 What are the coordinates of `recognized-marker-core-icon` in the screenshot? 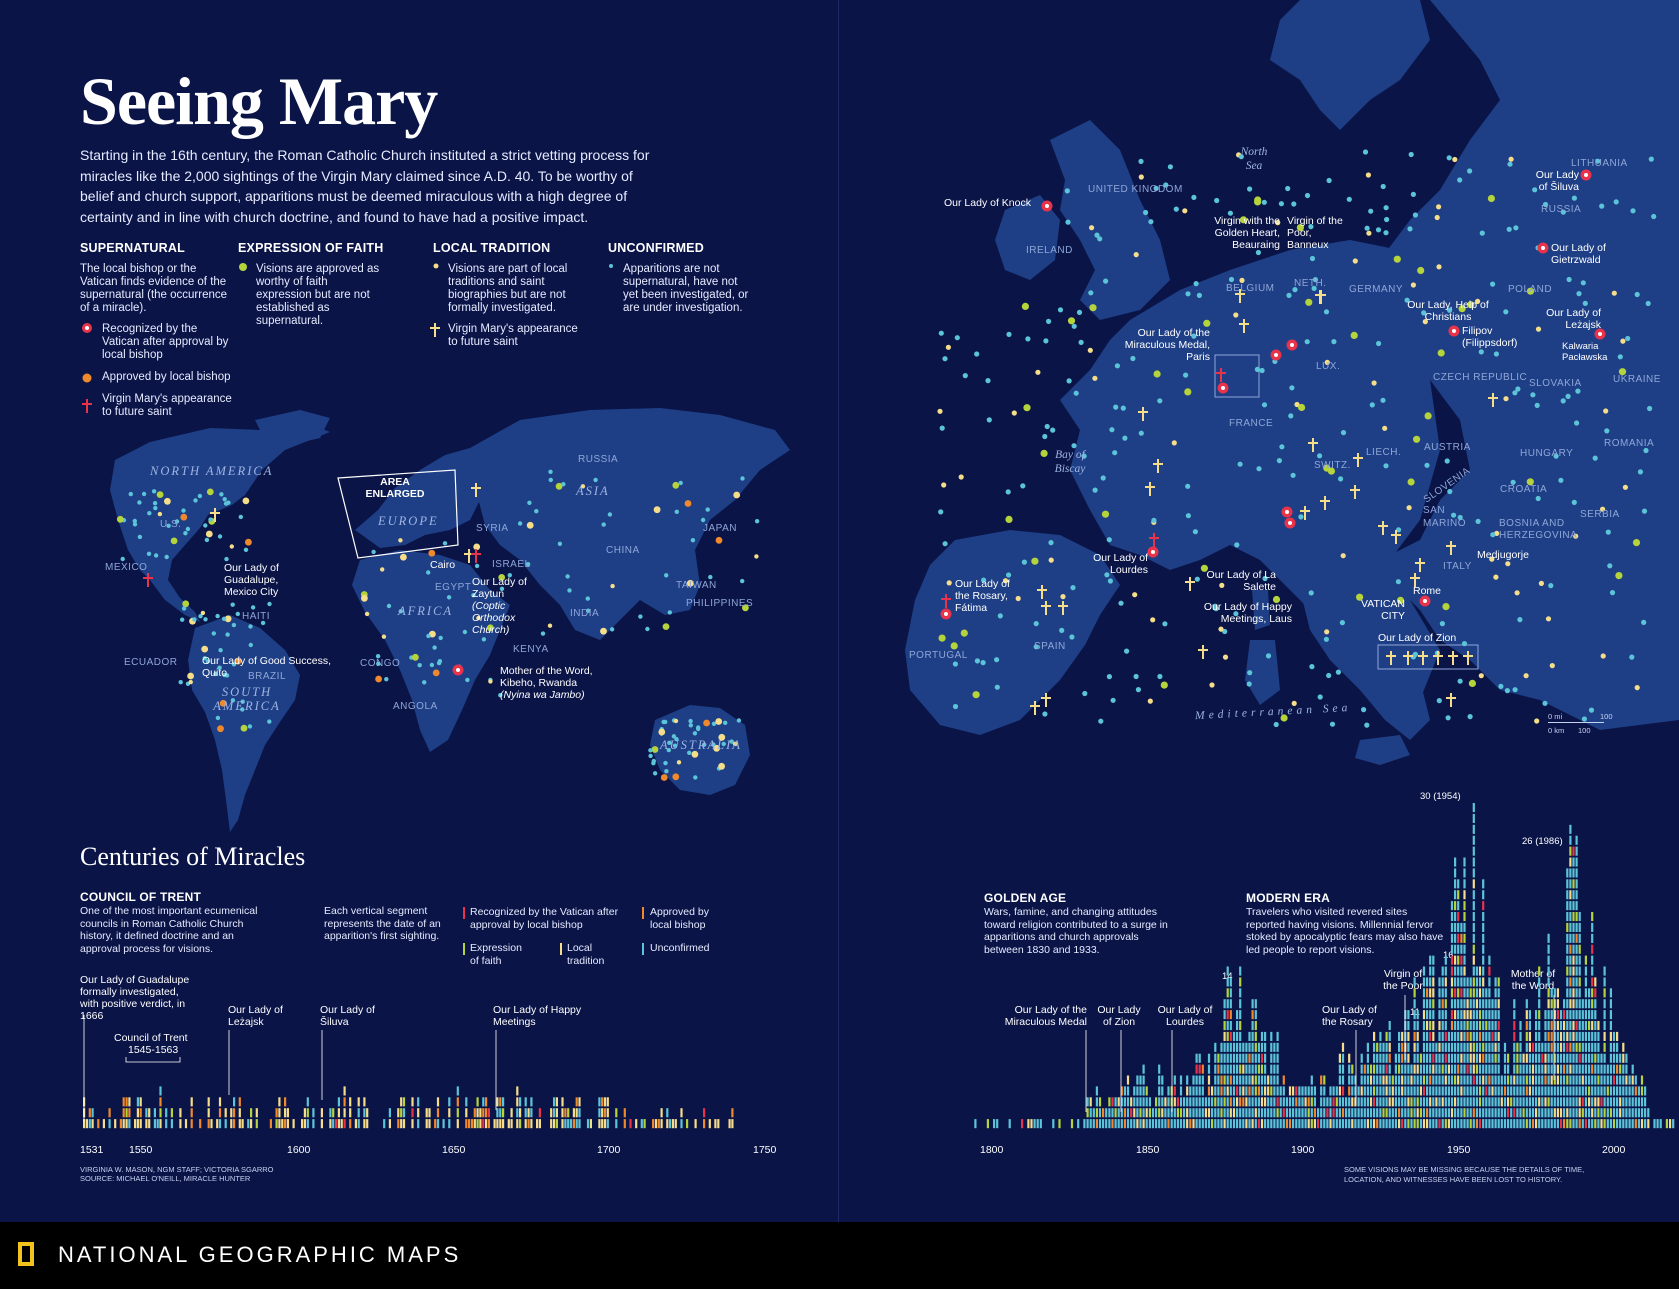 It's located at (946, 614).